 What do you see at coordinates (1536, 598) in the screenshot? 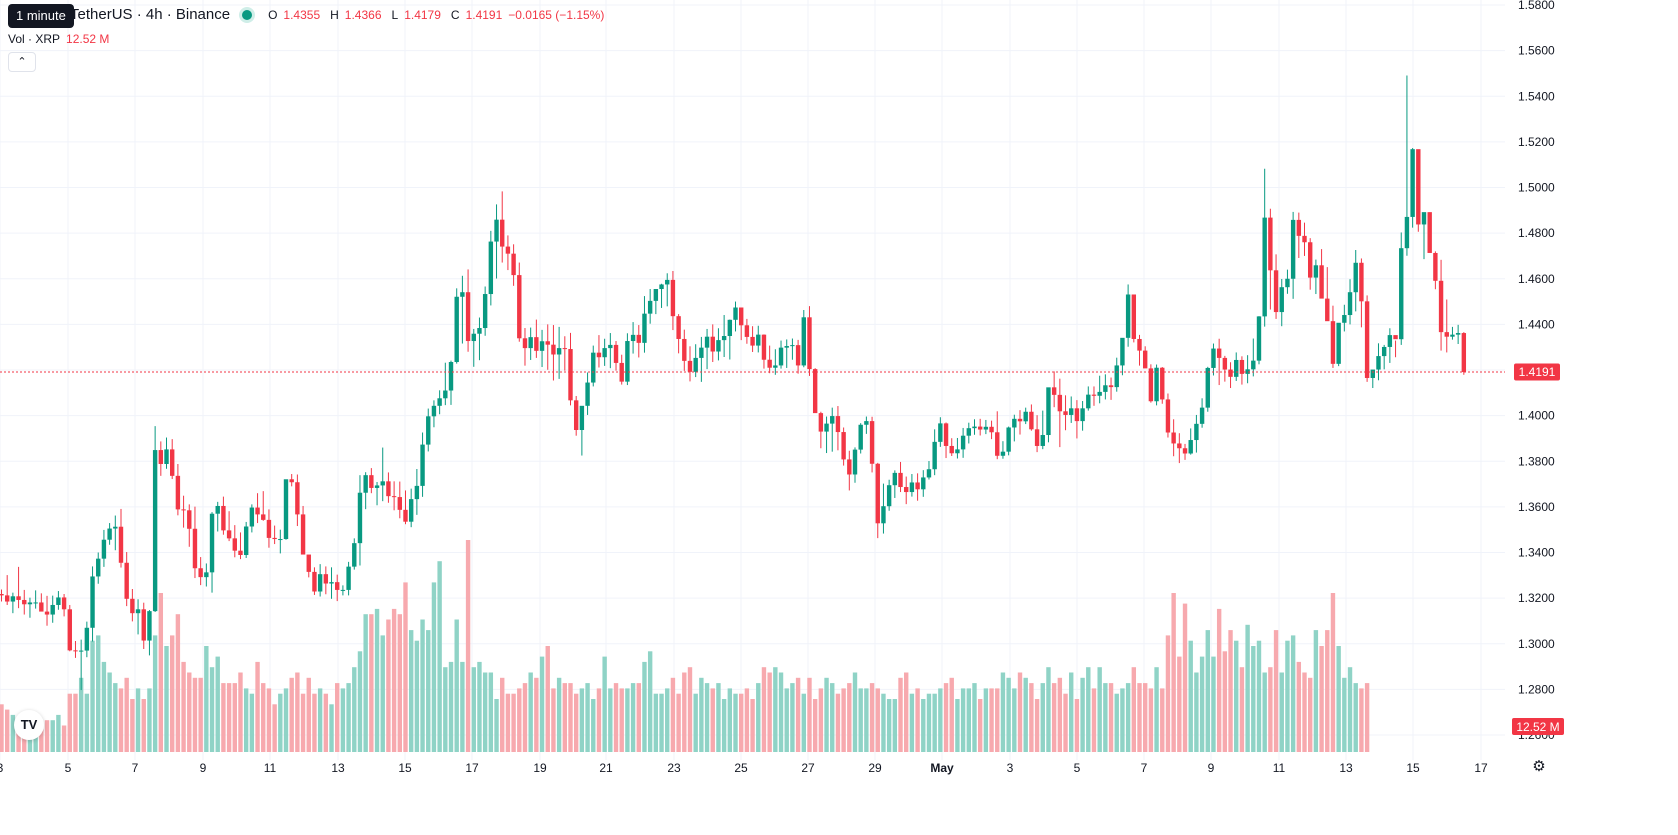
I see `price-tick: 1.3200` at bounding box center [1536, 598].